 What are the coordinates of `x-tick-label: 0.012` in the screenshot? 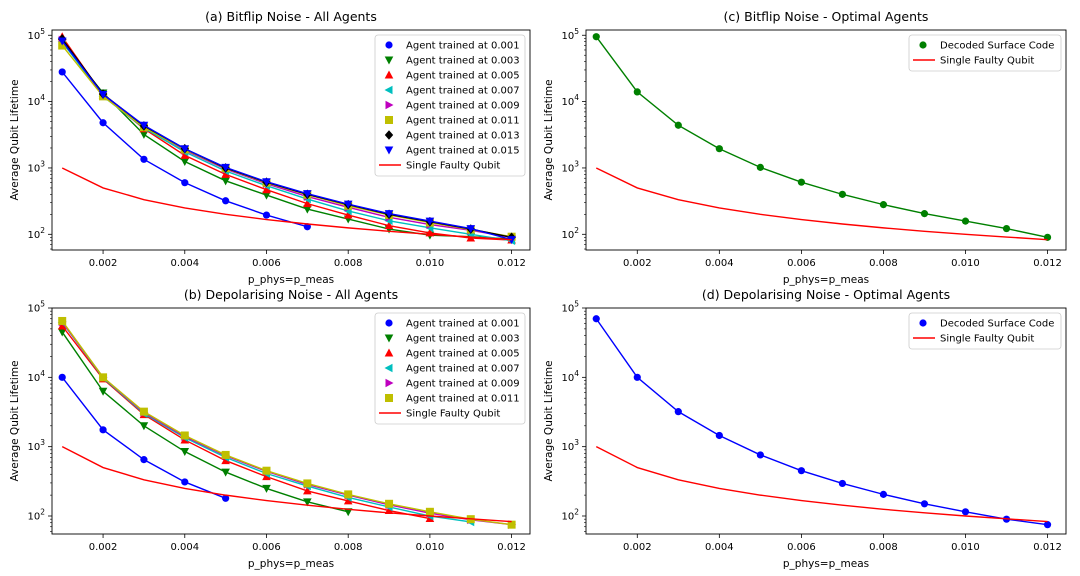 It's located at (1047, 263).